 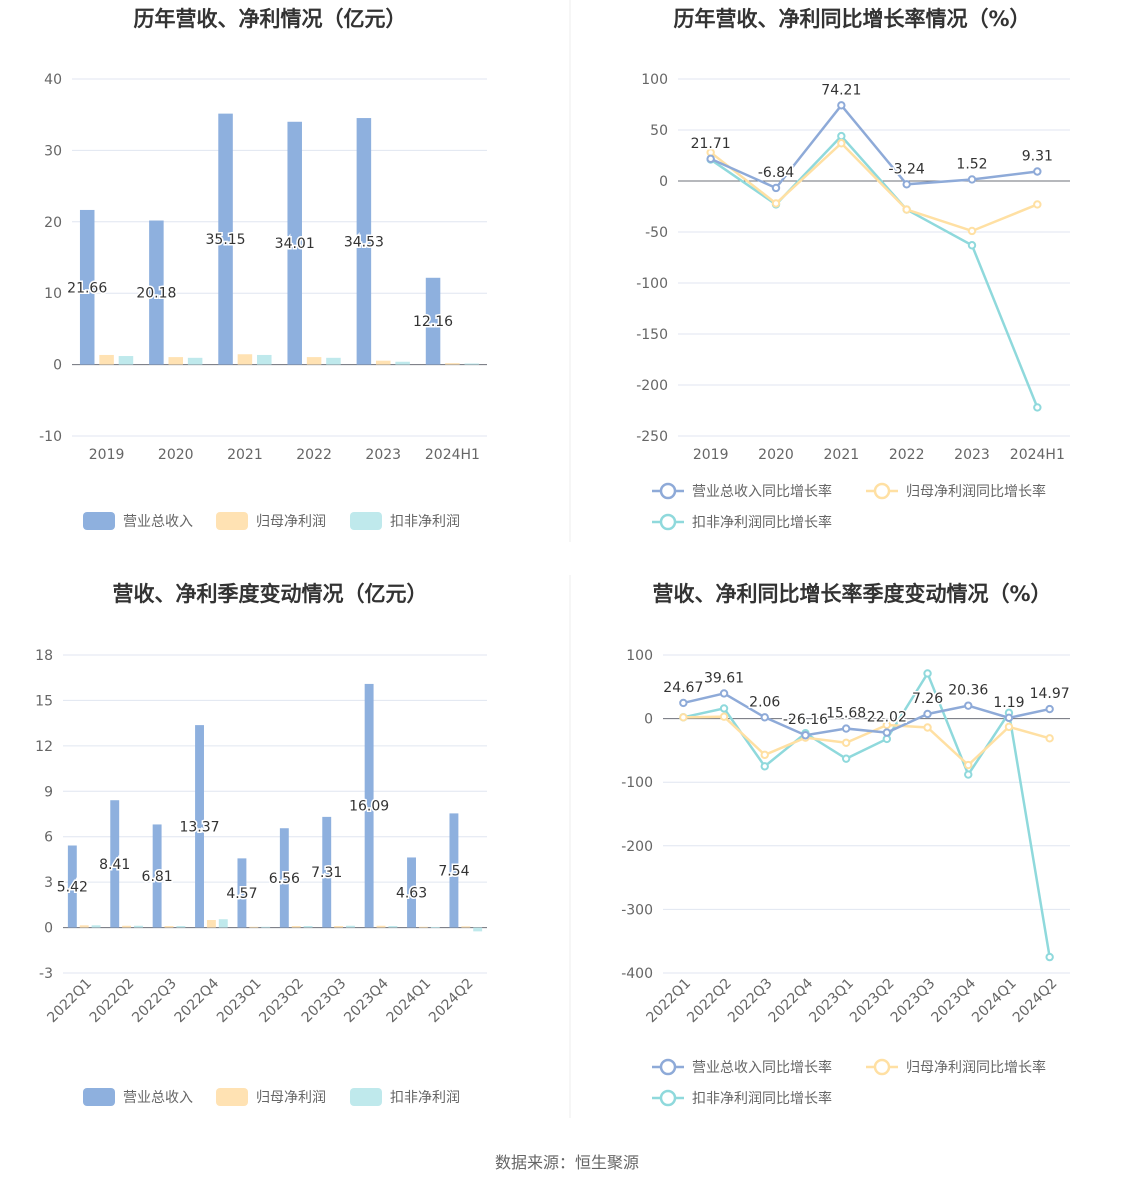 I want to click on x-tick-label: 2023Q3, so click(x=913, y=1001).